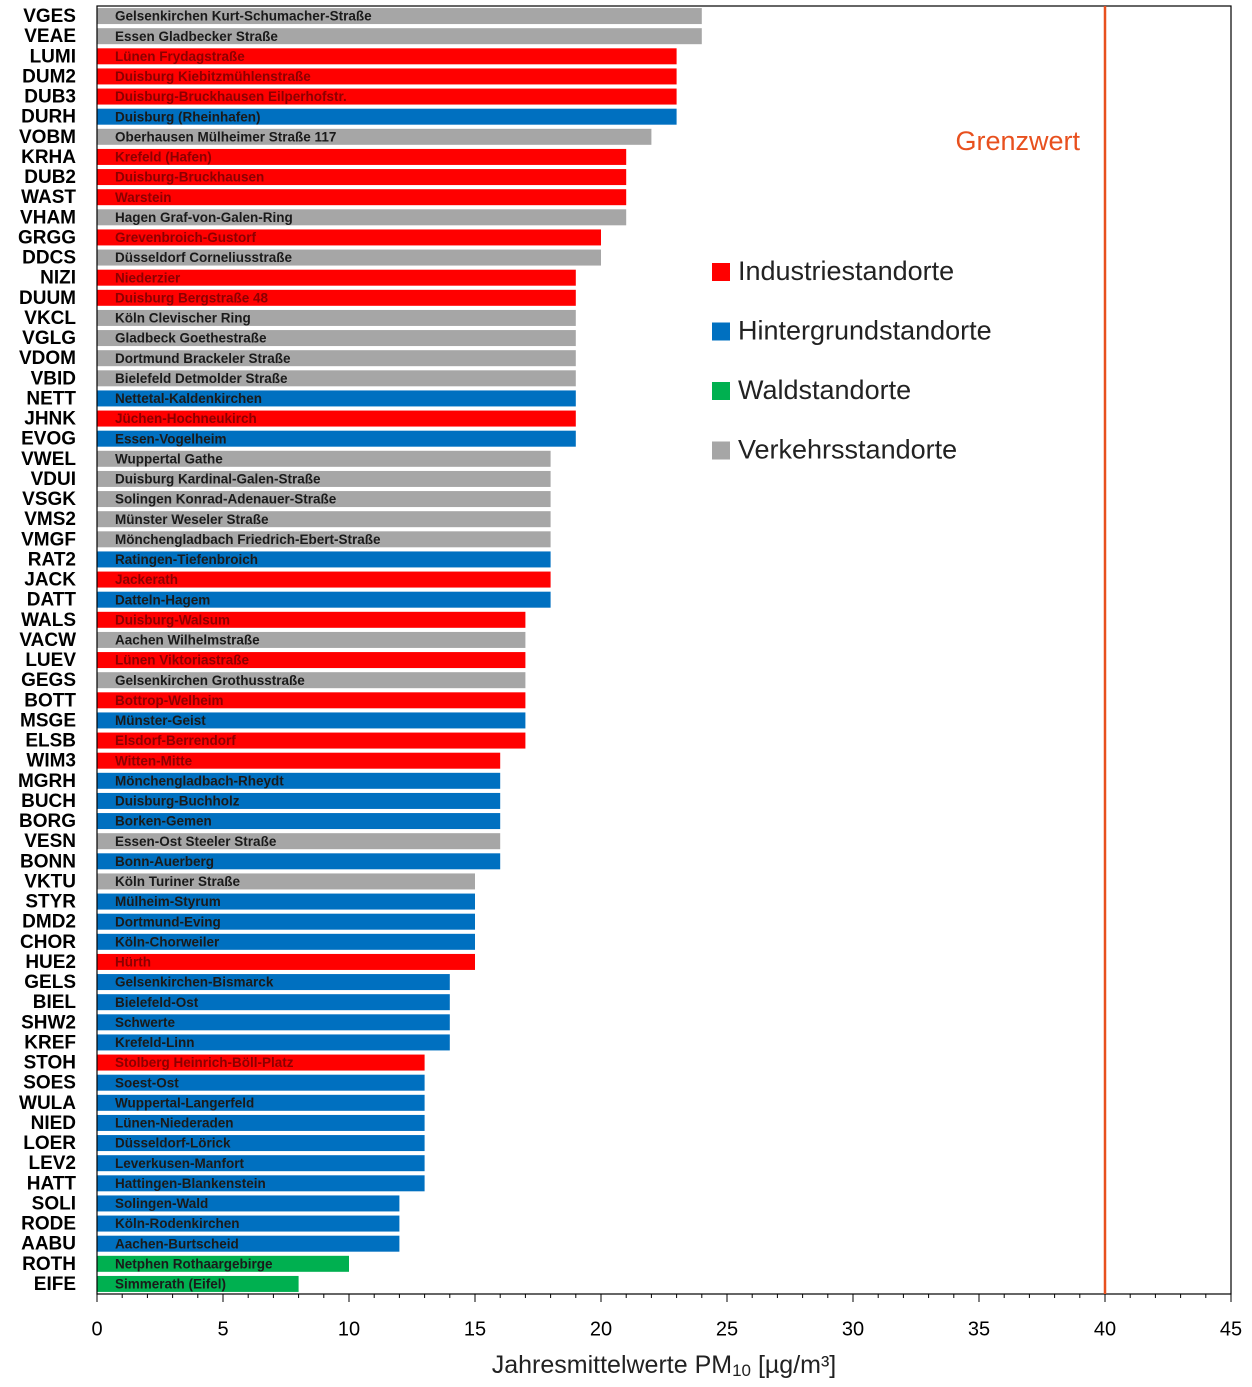 This screenshot has width=1252, height=1387. What do you see at coordinates (48, 680) in the screenshot?
I see `y-tick-label: GEGS` at bounding box center [48, 680].